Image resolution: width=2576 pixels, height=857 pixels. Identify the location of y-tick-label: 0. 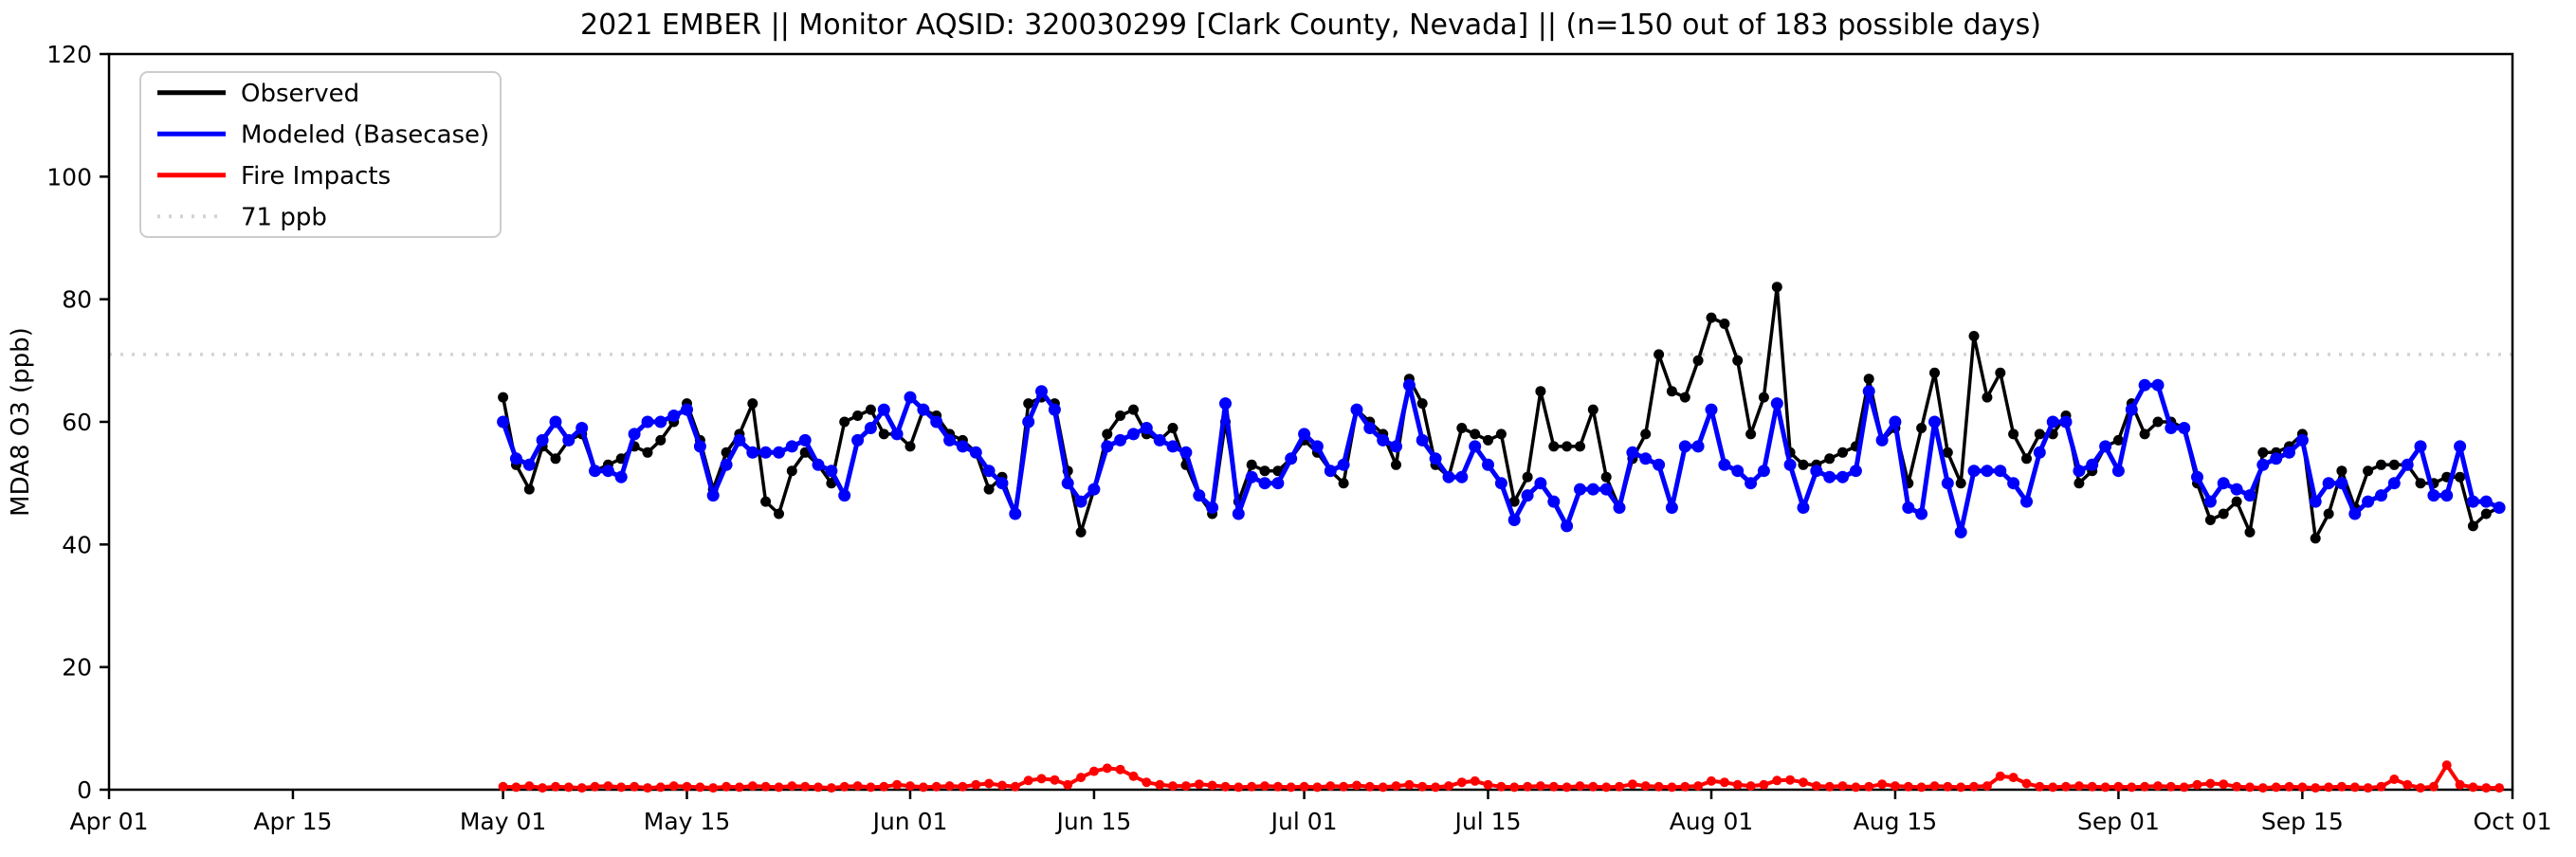
(84, 790).